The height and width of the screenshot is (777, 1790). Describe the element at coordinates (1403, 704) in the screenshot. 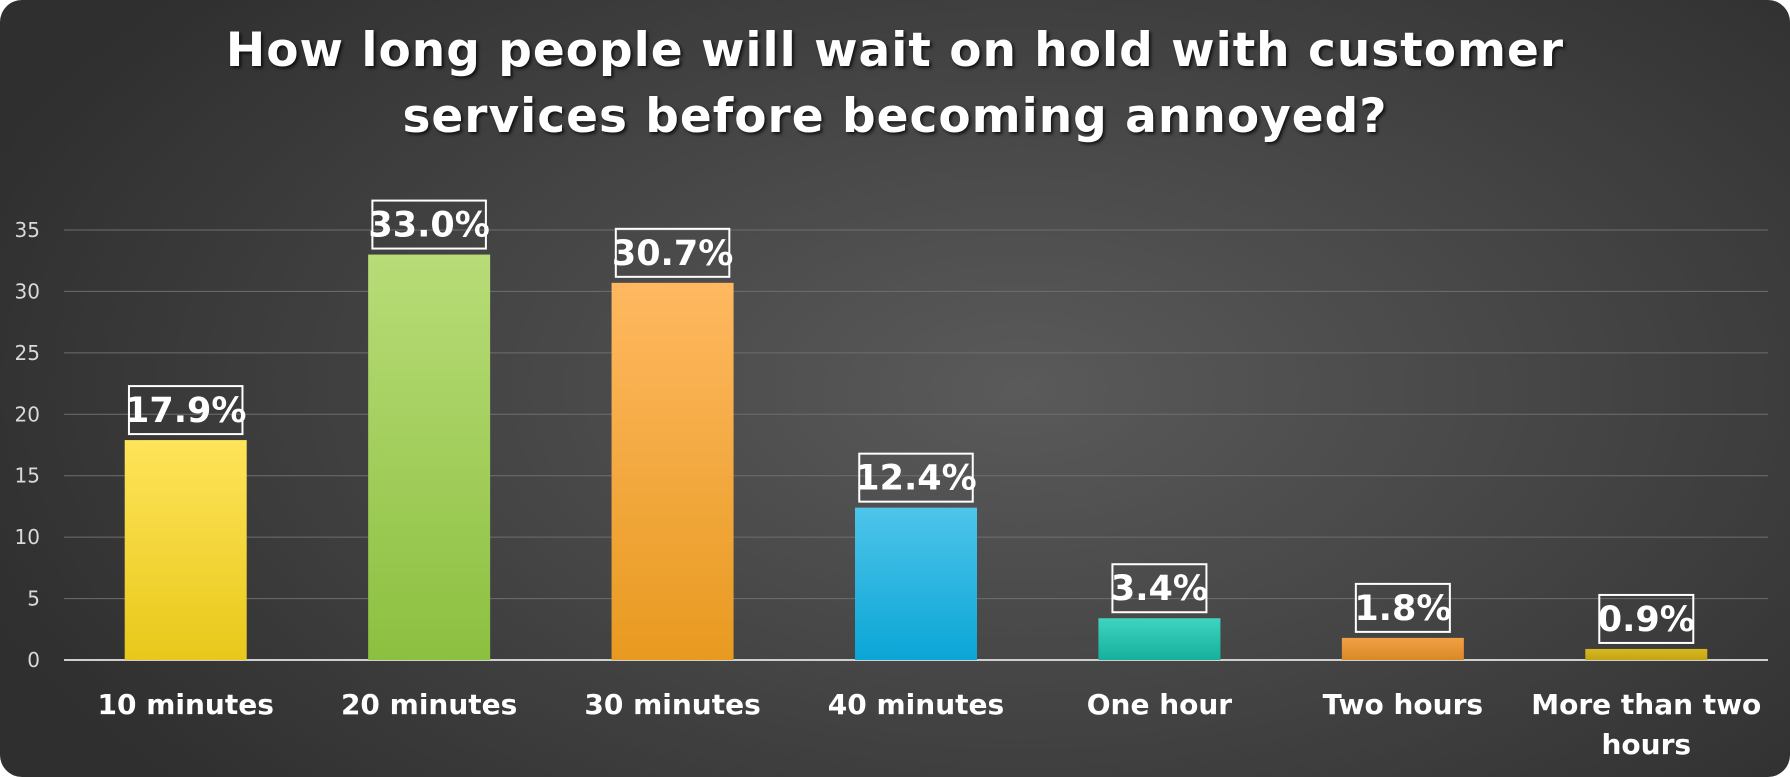

I see `category-label: Two hours` at that location.